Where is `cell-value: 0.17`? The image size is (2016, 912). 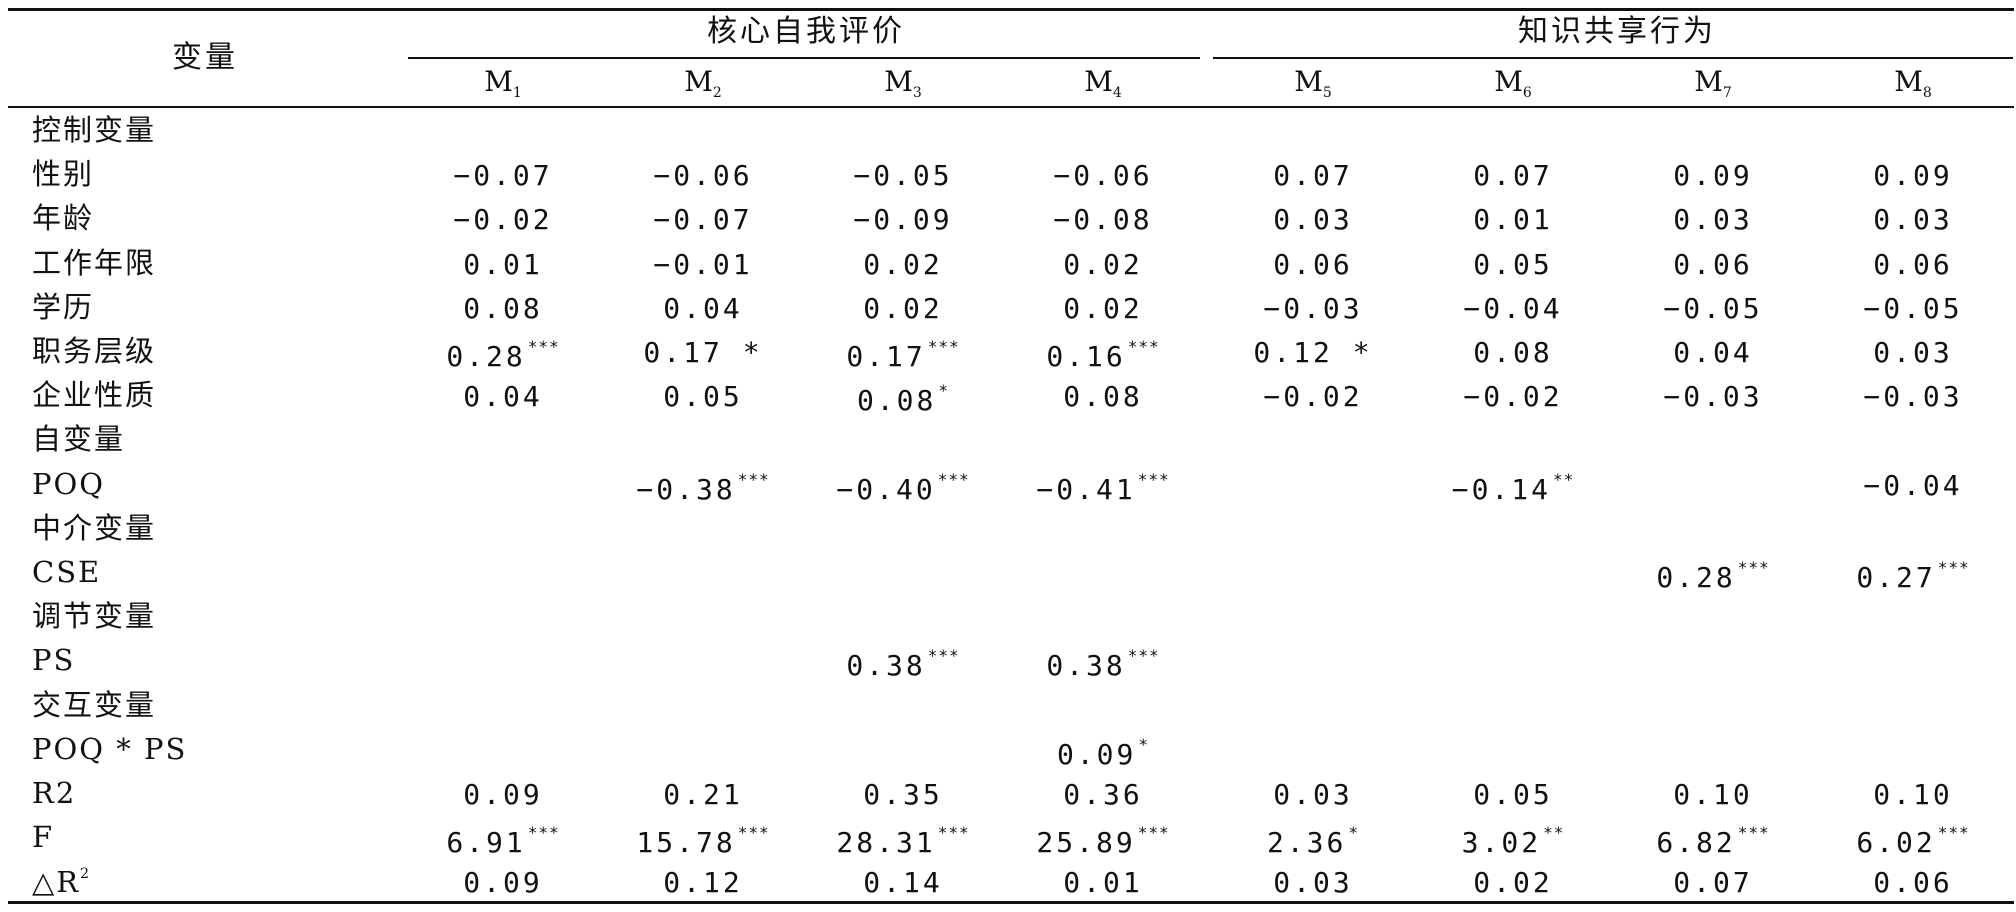
cell-value: 0.17 is located at coordinates (886, 356).